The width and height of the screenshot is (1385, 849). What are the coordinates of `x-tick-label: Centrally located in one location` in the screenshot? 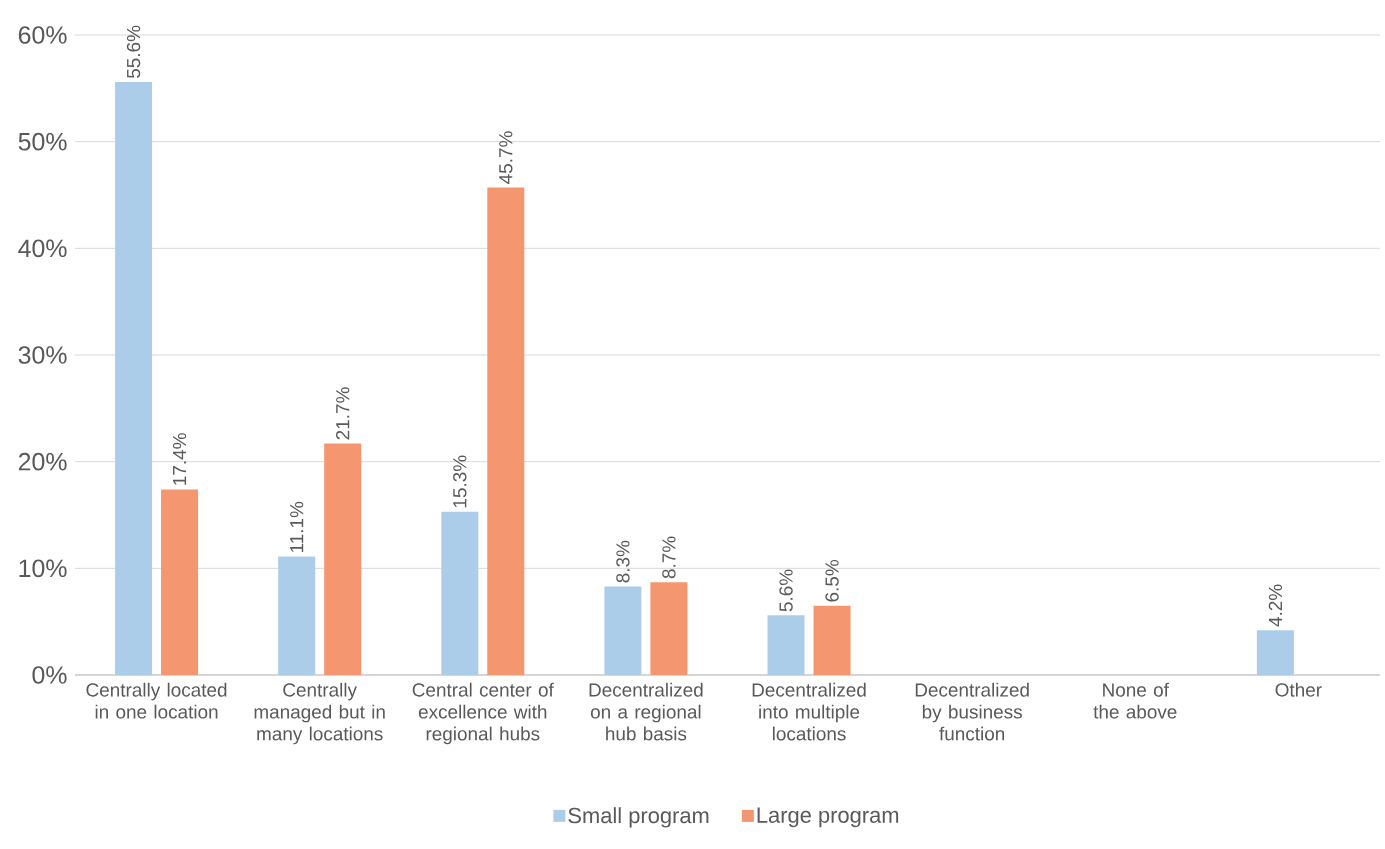 It's located at (156, 700).